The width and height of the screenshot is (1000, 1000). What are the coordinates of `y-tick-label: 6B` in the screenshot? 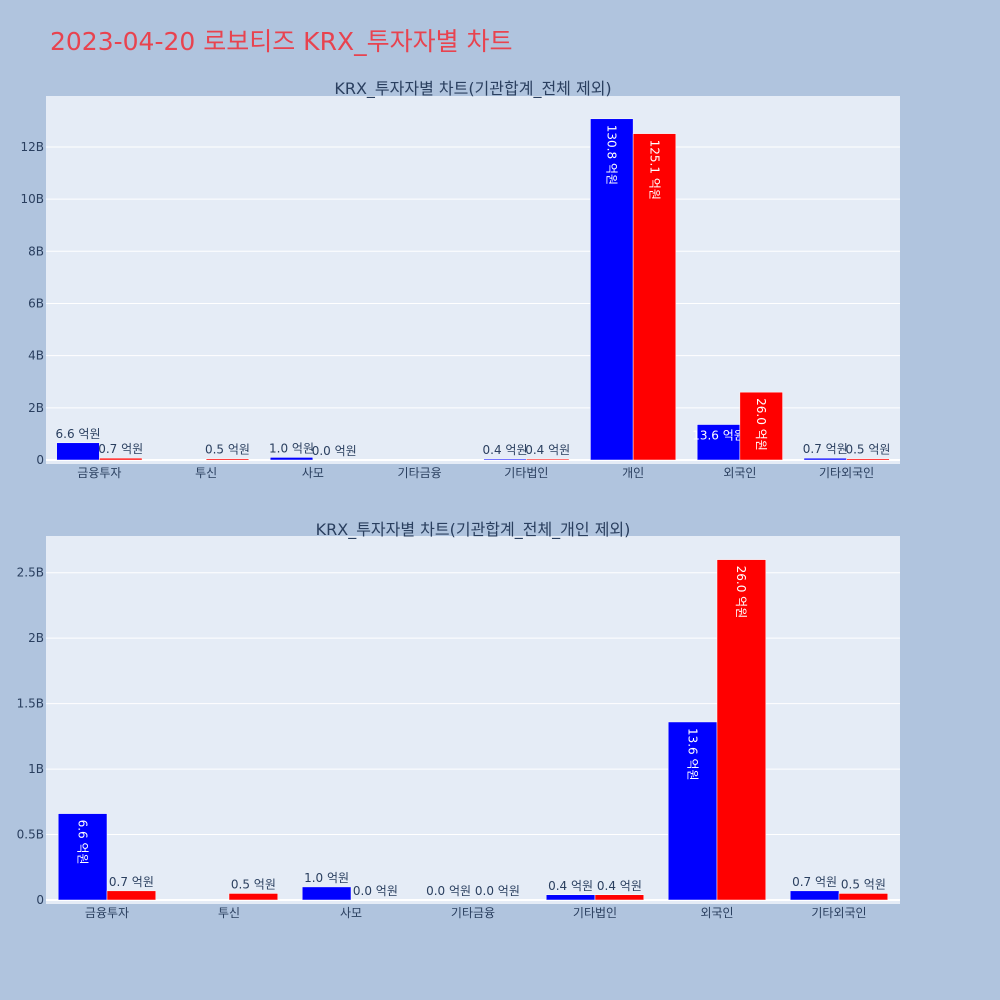 It's located at (36, 303).